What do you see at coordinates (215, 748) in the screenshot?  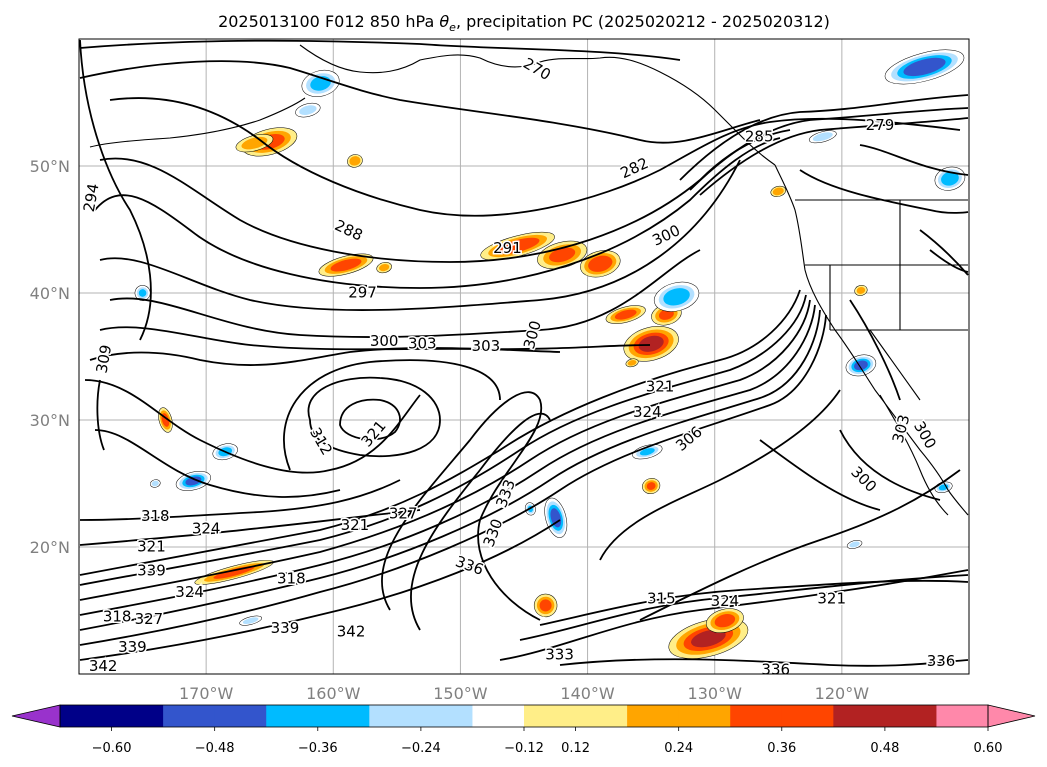 I see `colorbar-tick-label: −0.48` at bounding box center [215, 748].